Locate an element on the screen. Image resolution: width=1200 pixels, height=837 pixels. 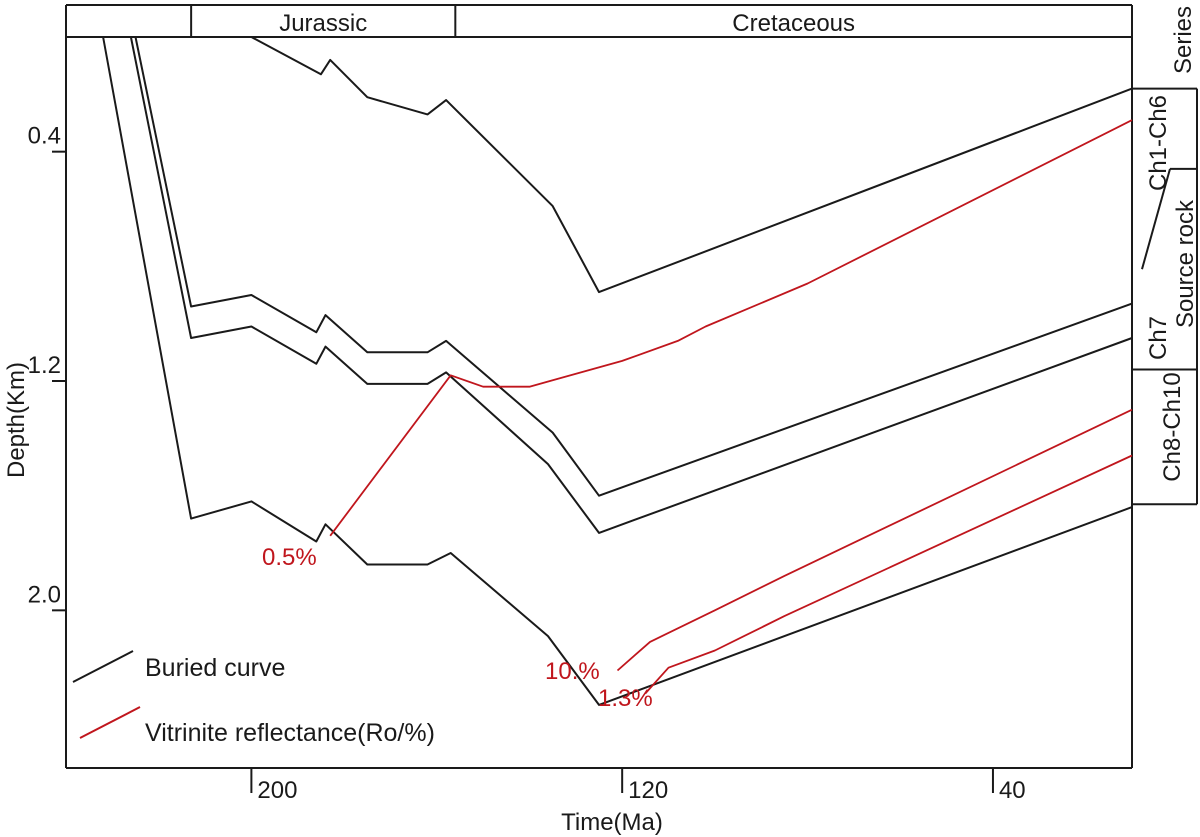
zone-label-source-rock: Source rock is located at coordinates (1185, 263).